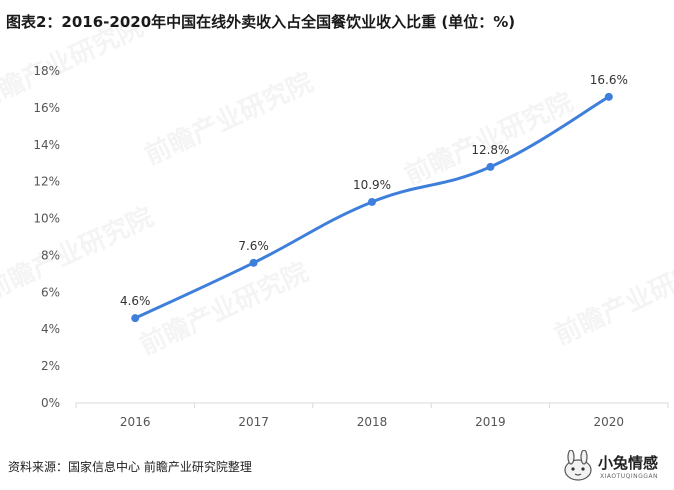 The image size is (674, 490). Describe the element at coordinates (46, 237) in the screenshot. I see `y-axis: 0% 2% 4% 6% 8% 10% 12% 14% 16% 18%` at that location.